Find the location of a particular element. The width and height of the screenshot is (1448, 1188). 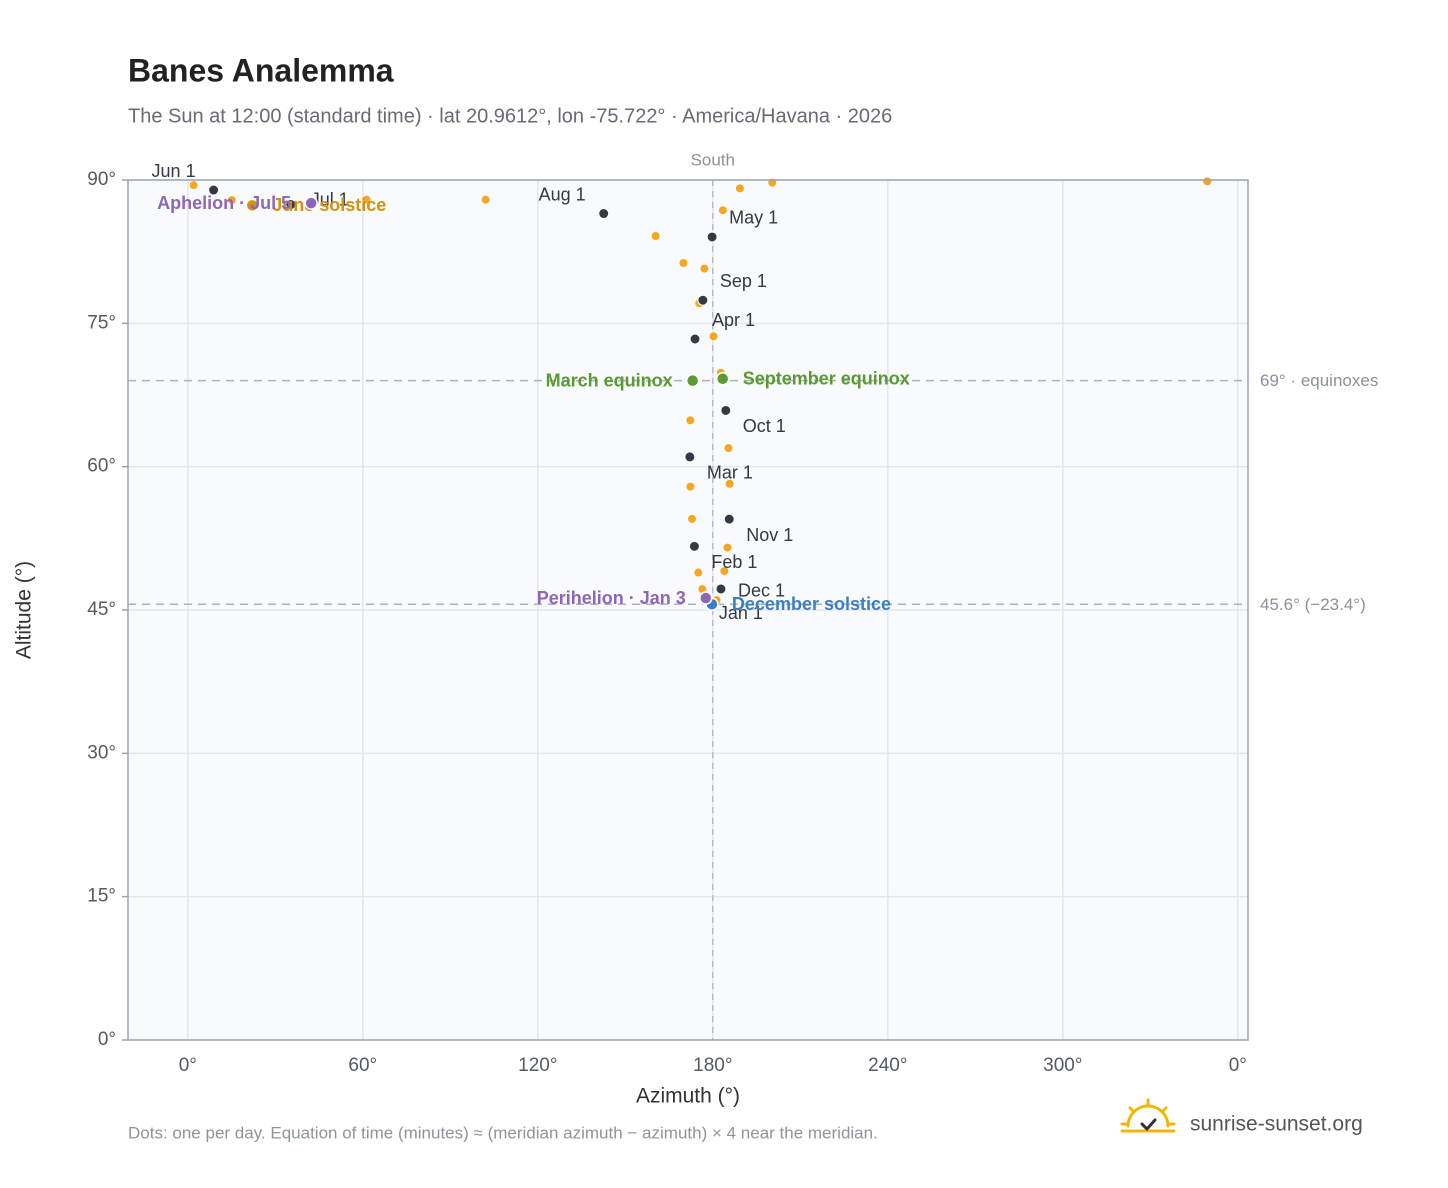

y-tick-label: 45° is located at coordinates (101, 609).